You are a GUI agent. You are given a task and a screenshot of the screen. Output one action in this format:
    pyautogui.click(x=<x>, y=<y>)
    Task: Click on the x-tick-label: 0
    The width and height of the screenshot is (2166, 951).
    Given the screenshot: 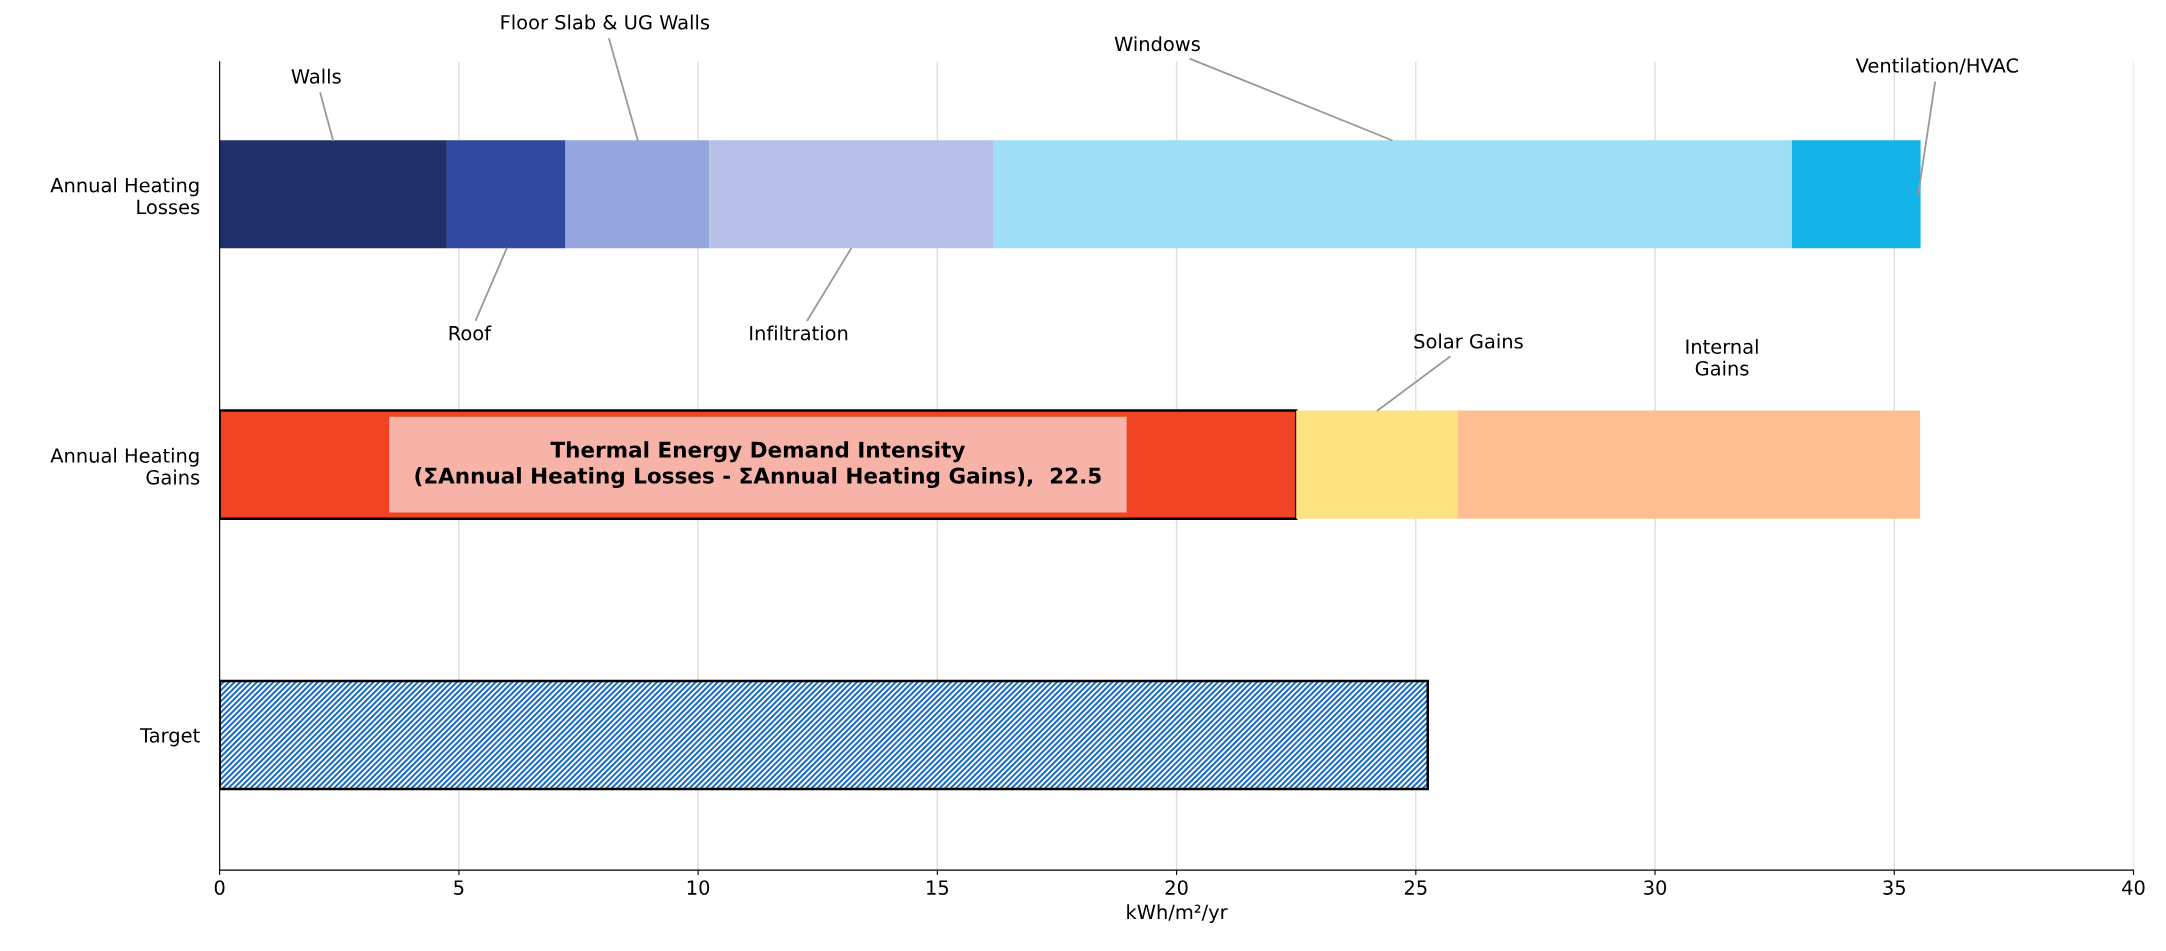 What is the action you would take?
    pyautogui.click(x=219, y=887)
    